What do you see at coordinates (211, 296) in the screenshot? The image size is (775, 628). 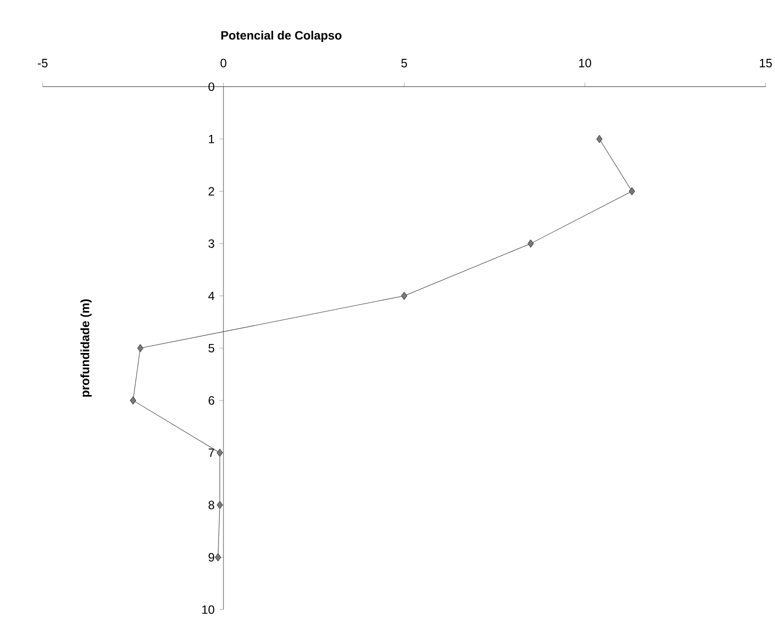 I see `y-tick-label: 4` at bounding box center [211, 296].